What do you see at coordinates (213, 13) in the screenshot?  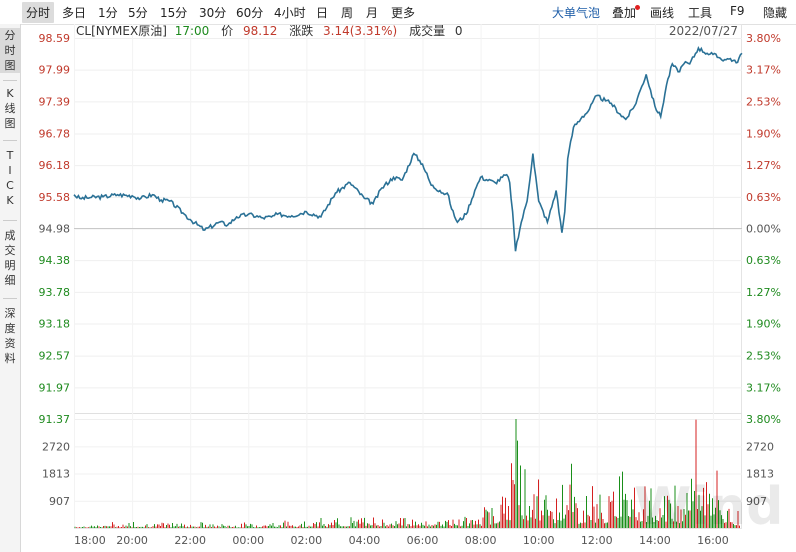 I see `period-tab-30min: 30分` at bounding box center [213, 13].